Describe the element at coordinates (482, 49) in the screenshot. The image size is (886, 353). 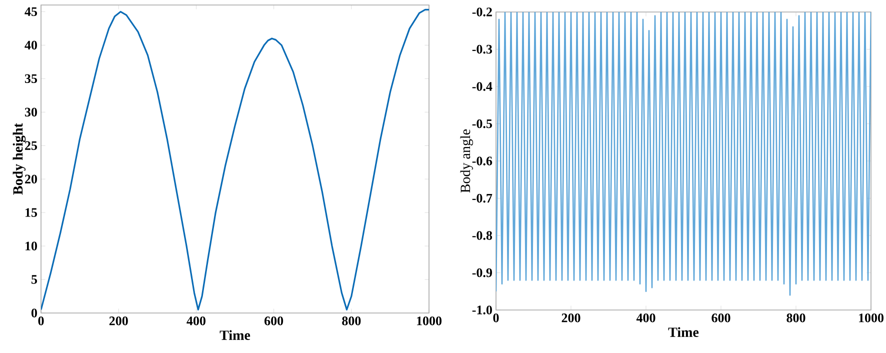
I see `y-tick-label: -0.3` at that location.